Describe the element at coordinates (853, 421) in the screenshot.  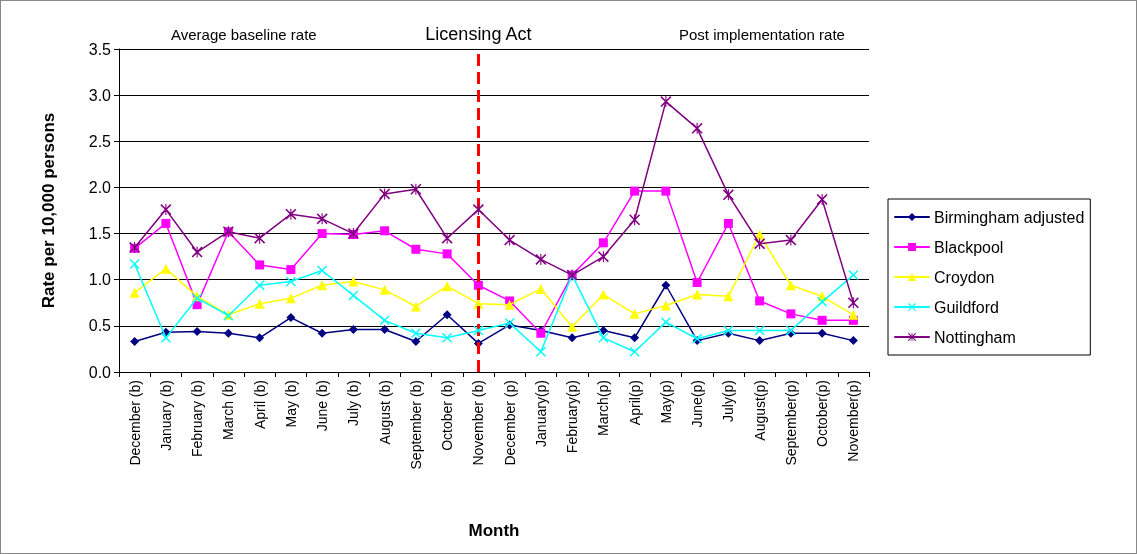
I see `x-tick-label: November(p)` at that location.